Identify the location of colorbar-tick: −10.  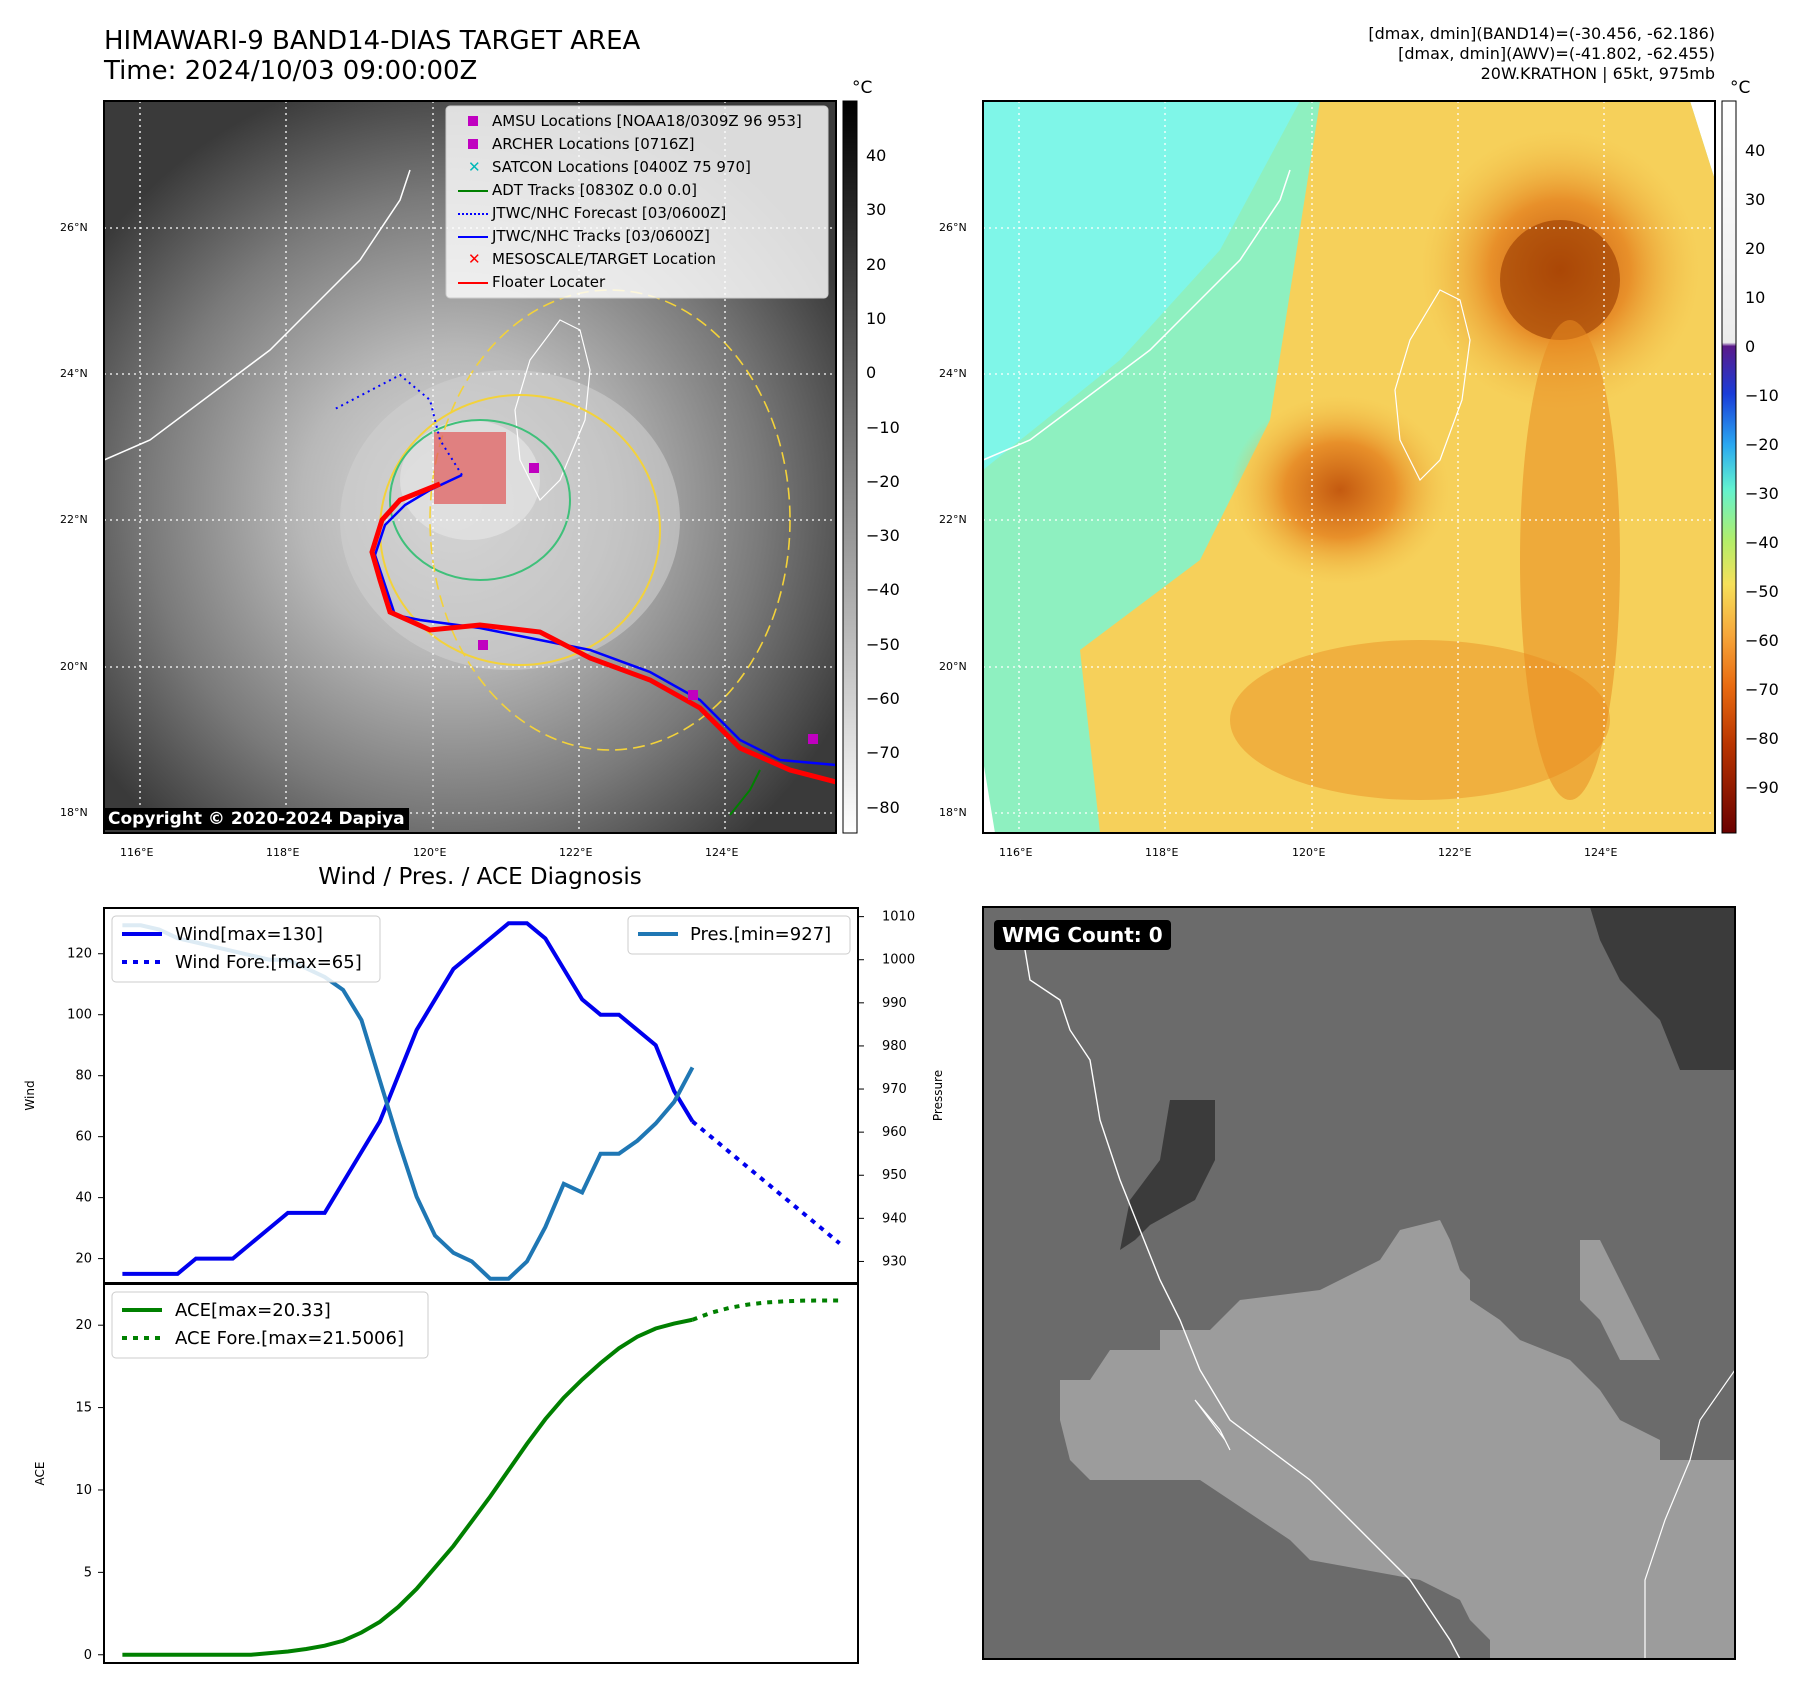
(883, 427).